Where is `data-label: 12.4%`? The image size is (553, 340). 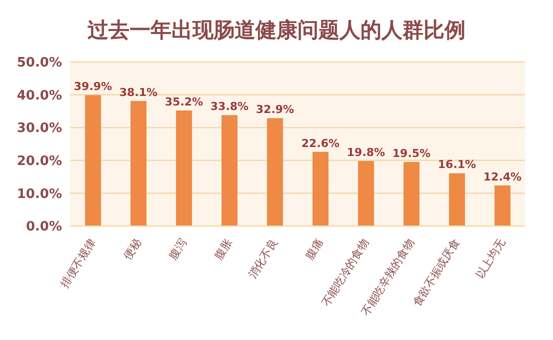 data-label: 12.4% is located at coordinates (502, 177).